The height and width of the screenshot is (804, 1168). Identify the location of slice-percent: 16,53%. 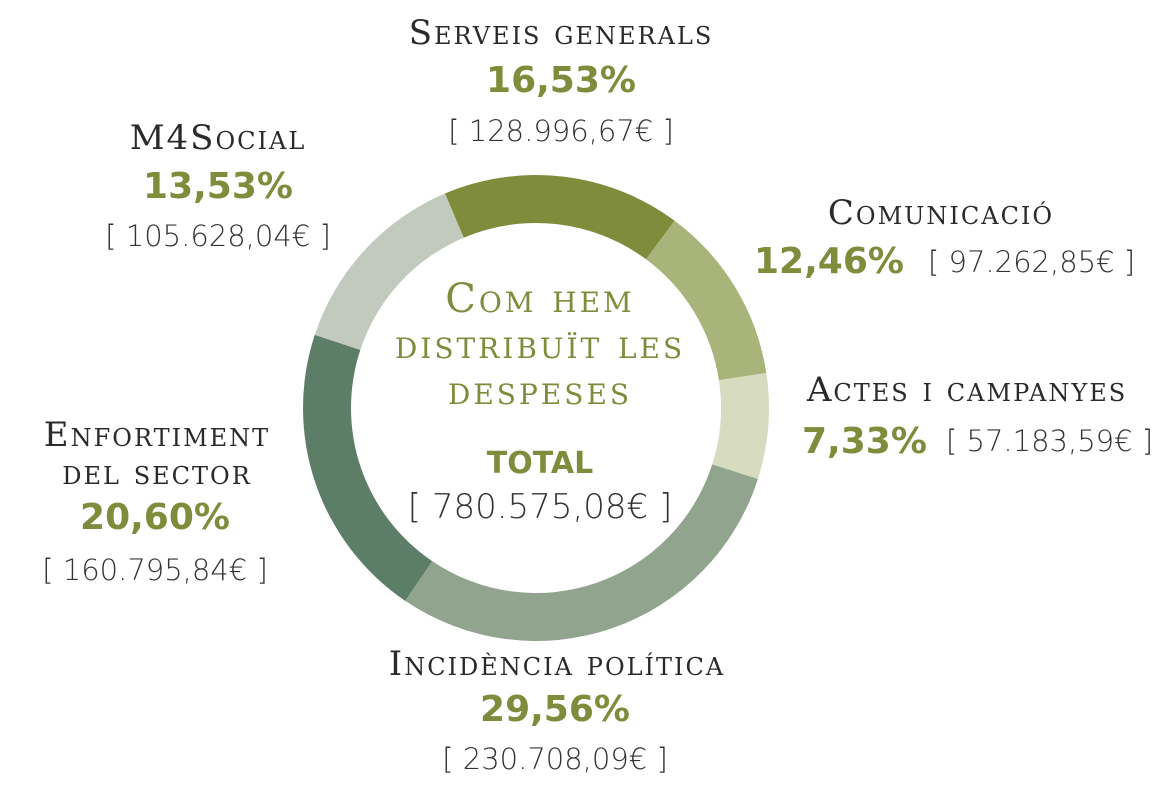
(561, 80).